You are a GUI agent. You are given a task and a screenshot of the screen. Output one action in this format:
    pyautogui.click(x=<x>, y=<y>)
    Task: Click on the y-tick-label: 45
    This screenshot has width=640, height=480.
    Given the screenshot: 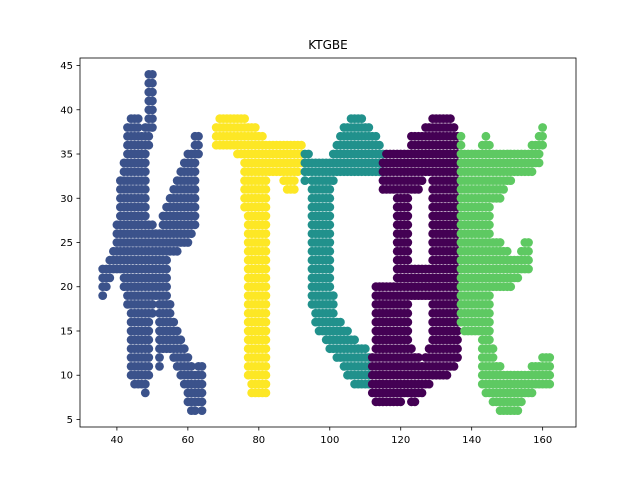 What is the action you would take?
    pyautogui.click(x=66, y=66)
    